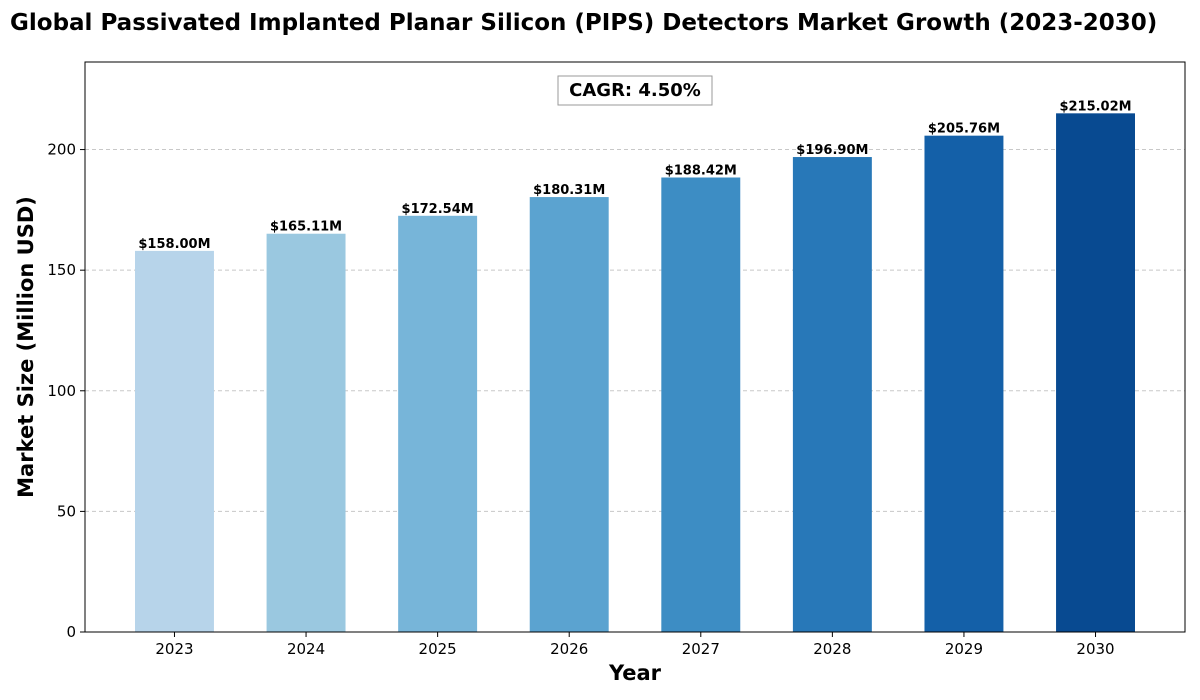 The image size is (1200, 700). What do you see at coordinates (306, 649) in the screenshot?
I see `x-tick-label: 2024` at bounding box center [306, 649].